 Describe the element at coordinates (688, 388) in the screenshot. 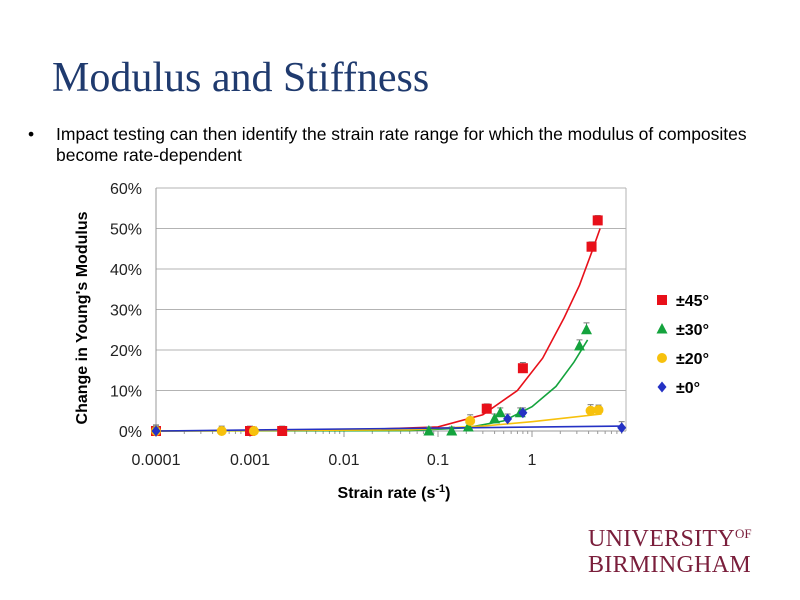

I see `legend-label-3: ±0°` at that location.